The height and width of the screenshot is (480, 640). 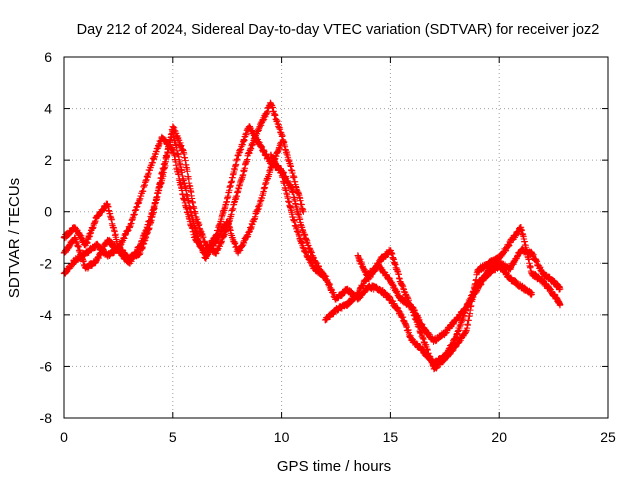 I want to click on x-axis-label: GPS time / hours, so click(x=334, y=466).